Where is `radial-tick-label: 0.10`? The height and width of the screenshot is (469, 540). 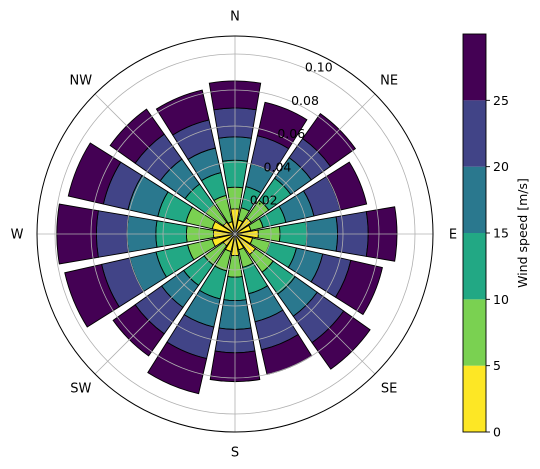 radial-tick-label: 0.10 is located at coordinates (319, 67).